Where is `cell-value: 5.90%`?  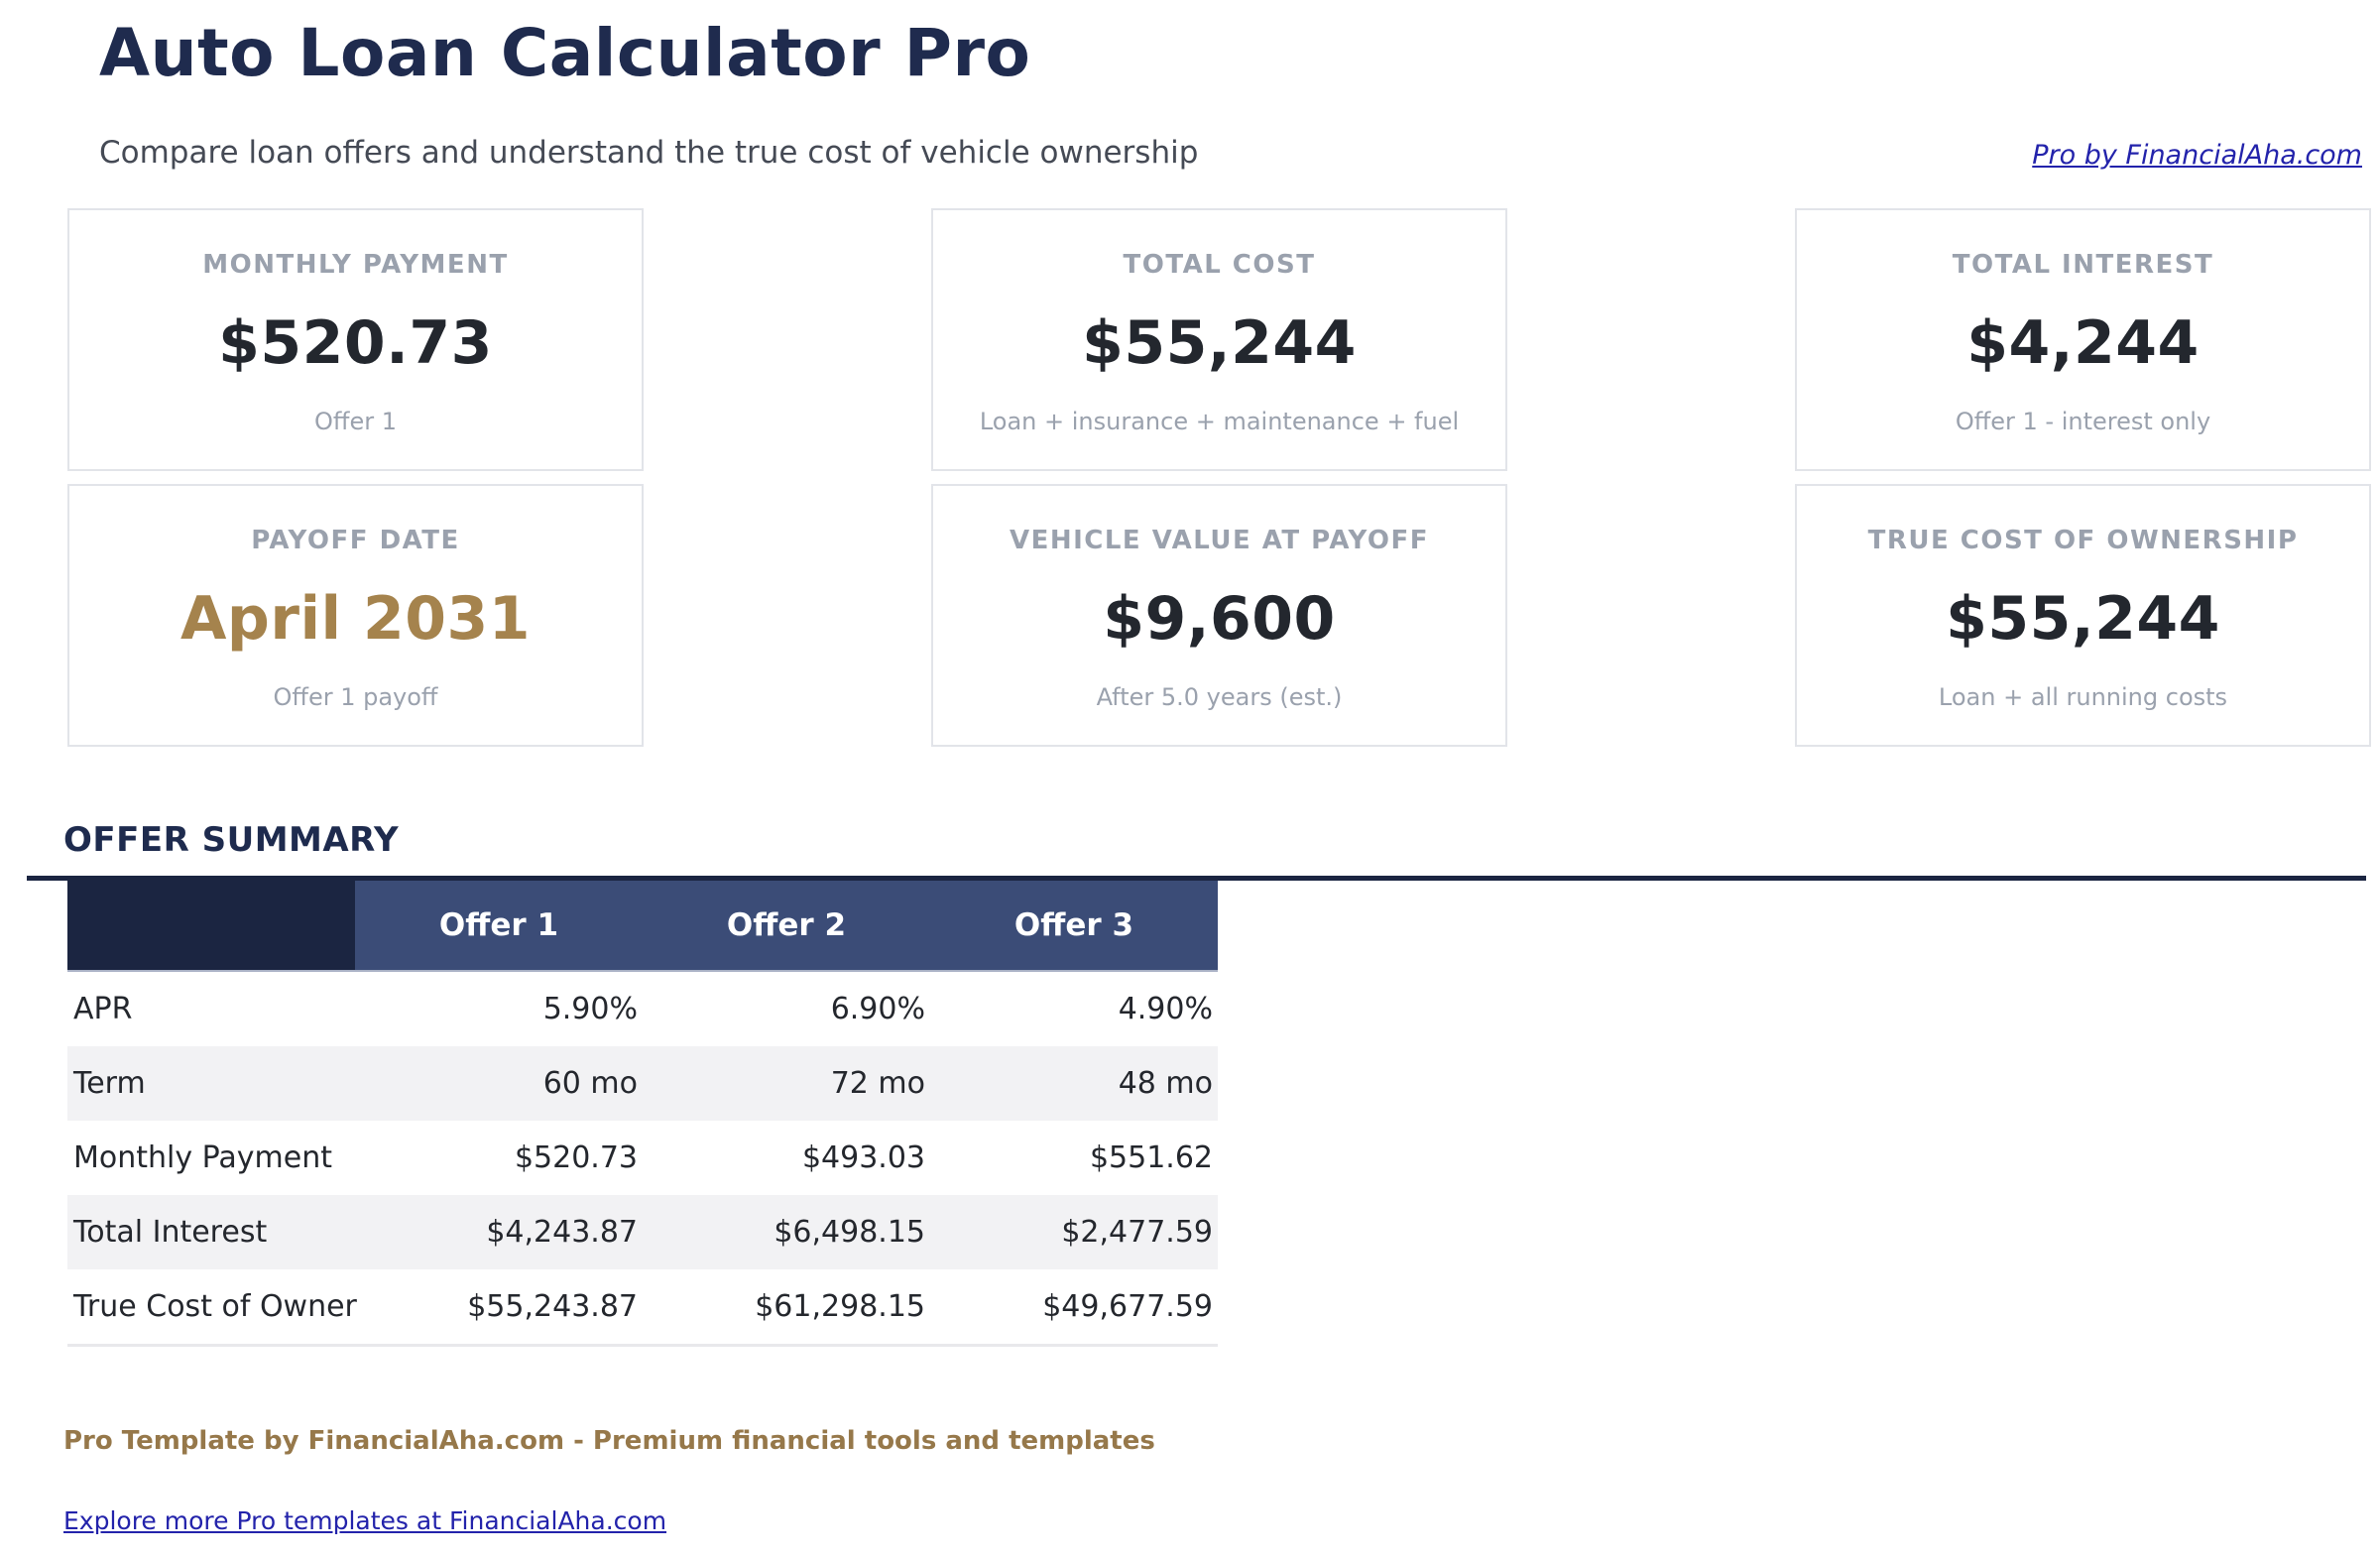 cell-value: 5.90% is located at coordinates (590, 1009).